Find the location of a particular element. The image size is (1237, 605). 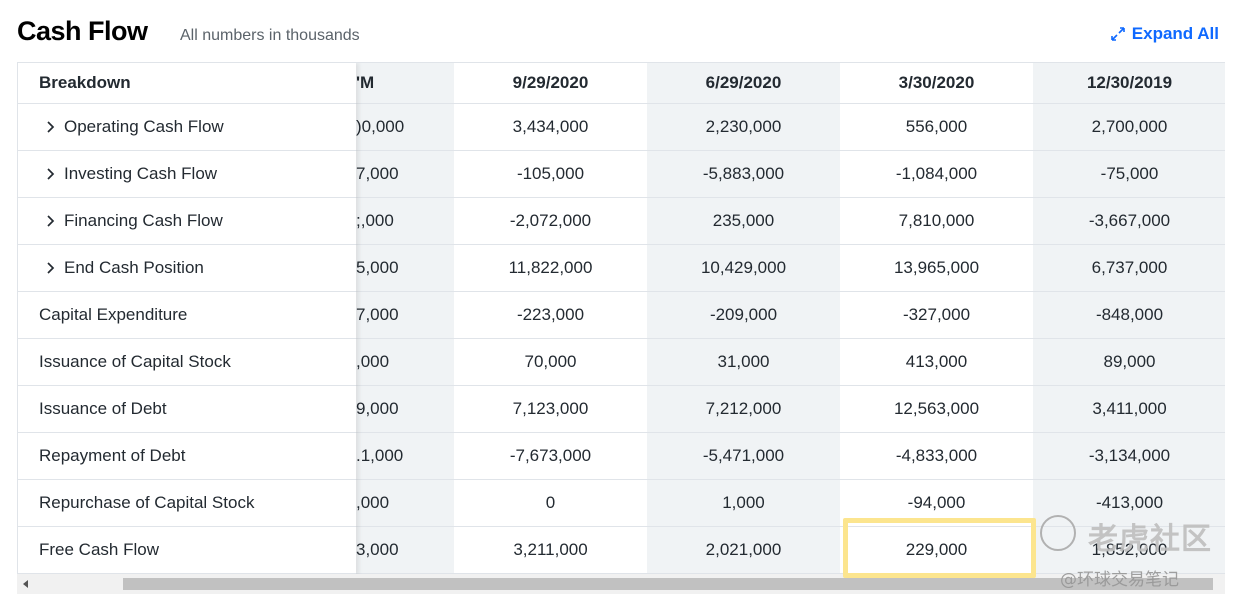

table-row-label: Operating Cash Flow is located at coordinates (187, 127).